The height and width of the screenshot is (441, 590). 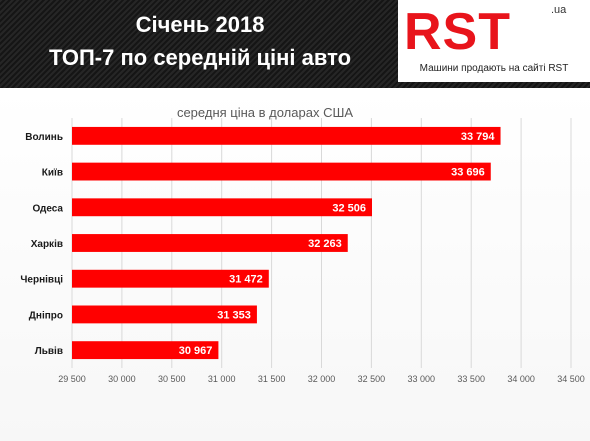 I want to click on chart-subtitle: середня ціна в доларах США, so click(x=265, y=112).